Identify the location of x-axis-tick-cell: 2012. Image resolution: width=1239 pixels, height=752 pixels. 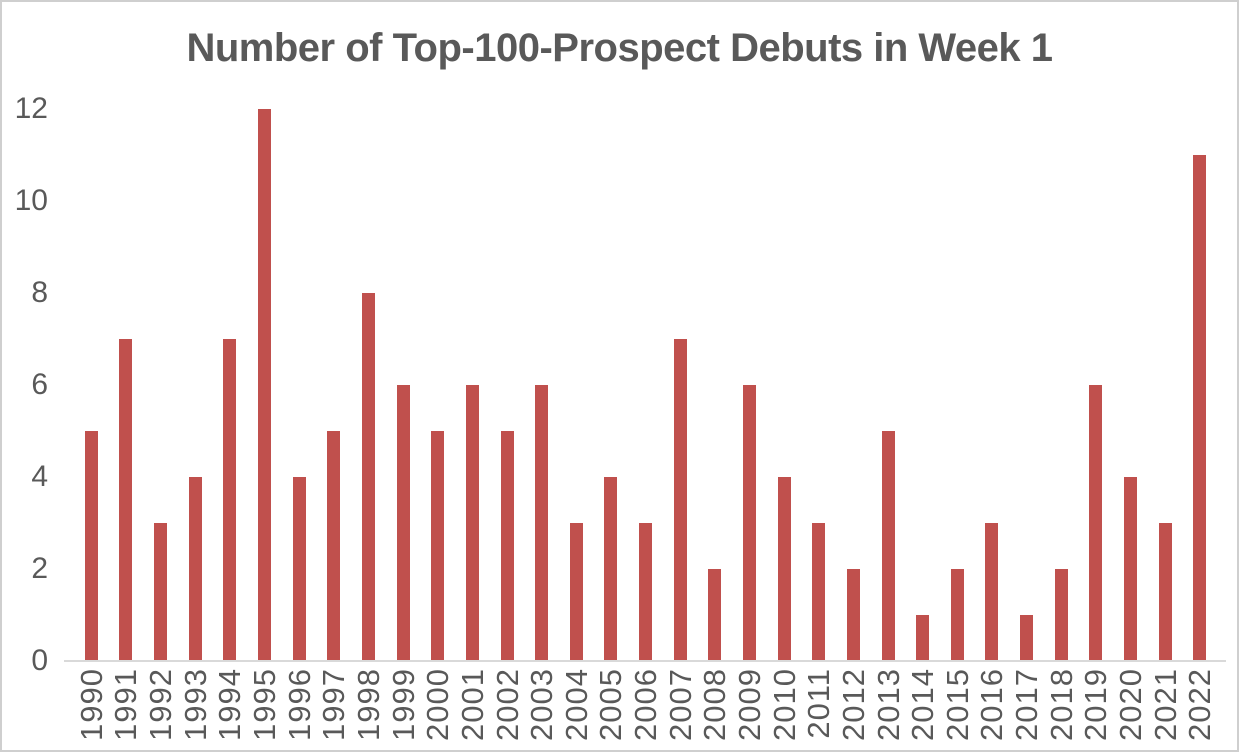
(853, 709).